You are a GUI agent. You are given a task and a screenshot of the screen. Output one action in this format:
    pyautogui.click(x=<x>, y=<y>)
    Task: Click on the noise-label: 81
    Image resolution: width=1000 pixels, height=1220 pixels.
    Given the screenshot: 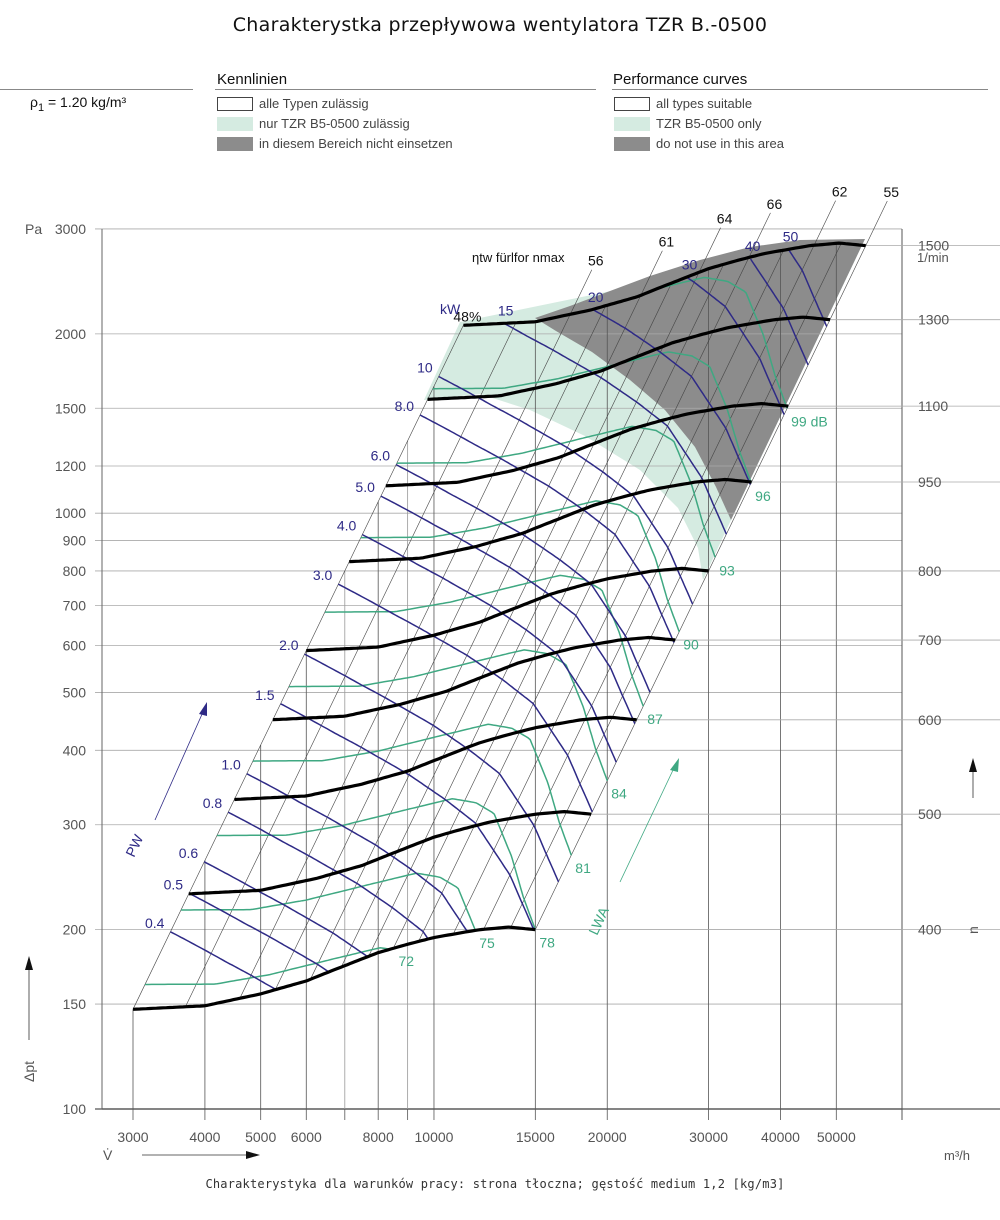 What is the action you would take?
    pyautogui.click(x=583, y=868)
    